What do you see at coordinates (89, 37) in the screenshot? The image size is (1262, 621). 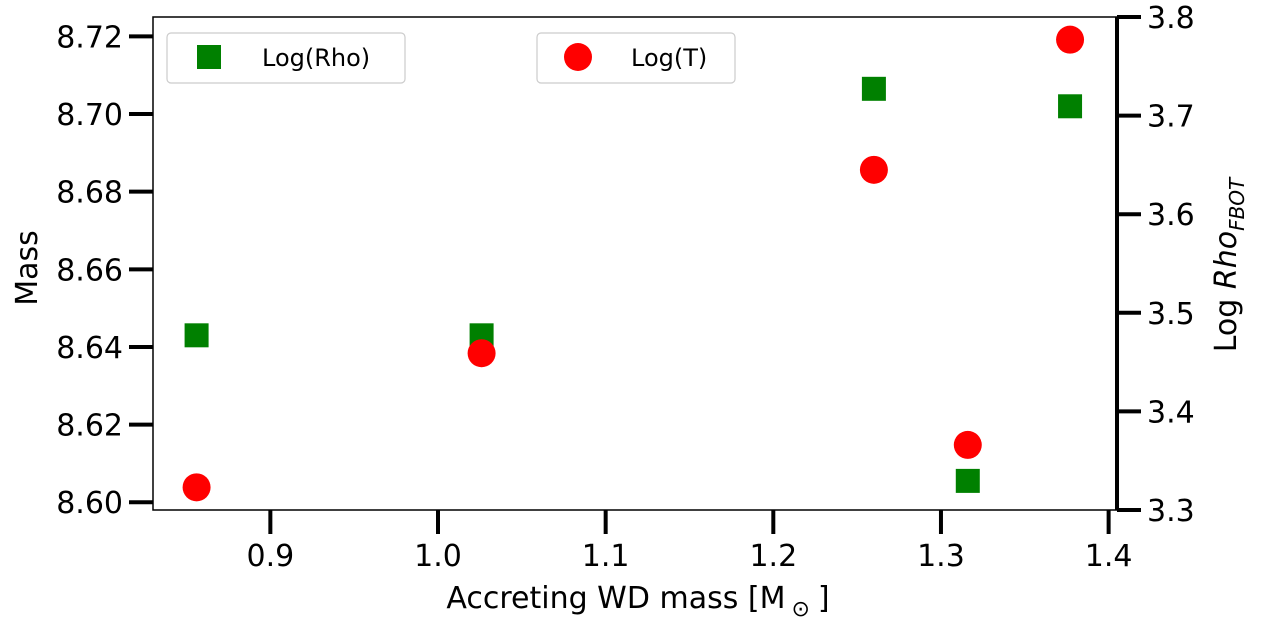 I see `left-y-tick-label: 8.72` at bounding box center [89, 37].